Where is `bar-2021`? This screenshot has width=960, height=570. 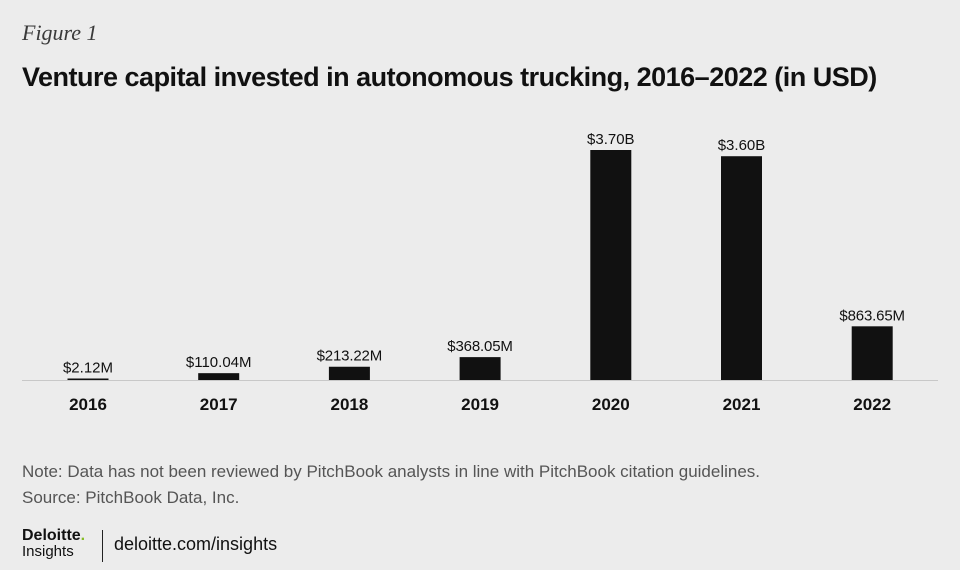
bar-2021 is located at coordinates (741, 268).